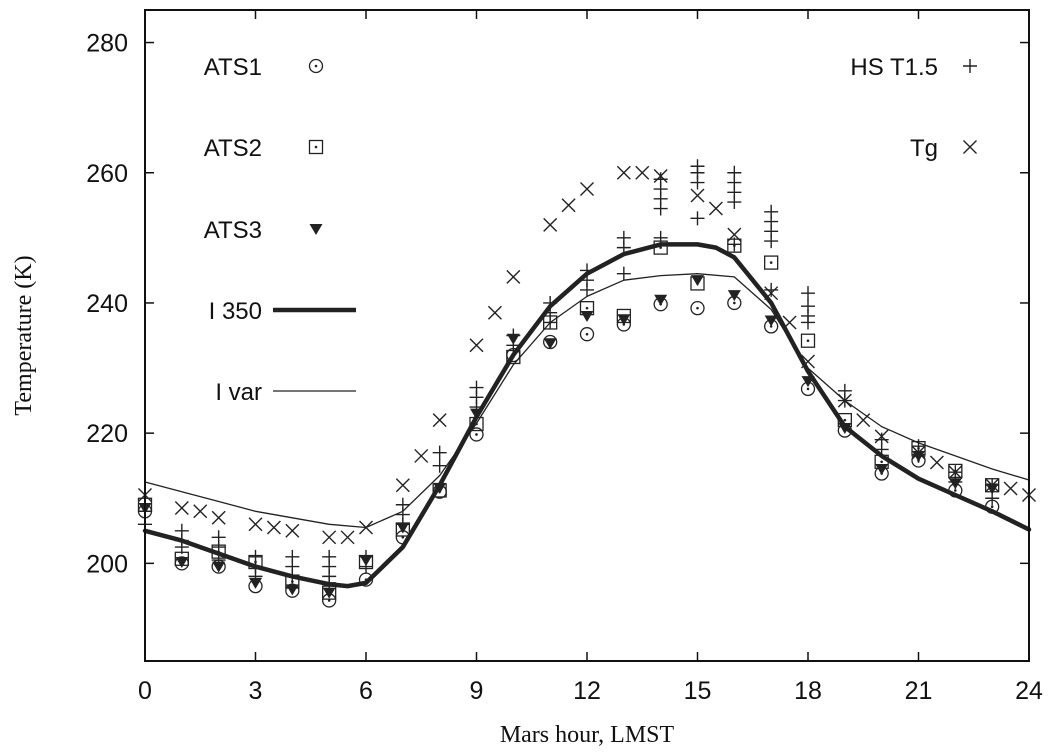 This screenshot has width=1051, height=753. Describe the element at coordinates (587, 691) in the screenshot. I see `x-tick-label: 12` at that location.